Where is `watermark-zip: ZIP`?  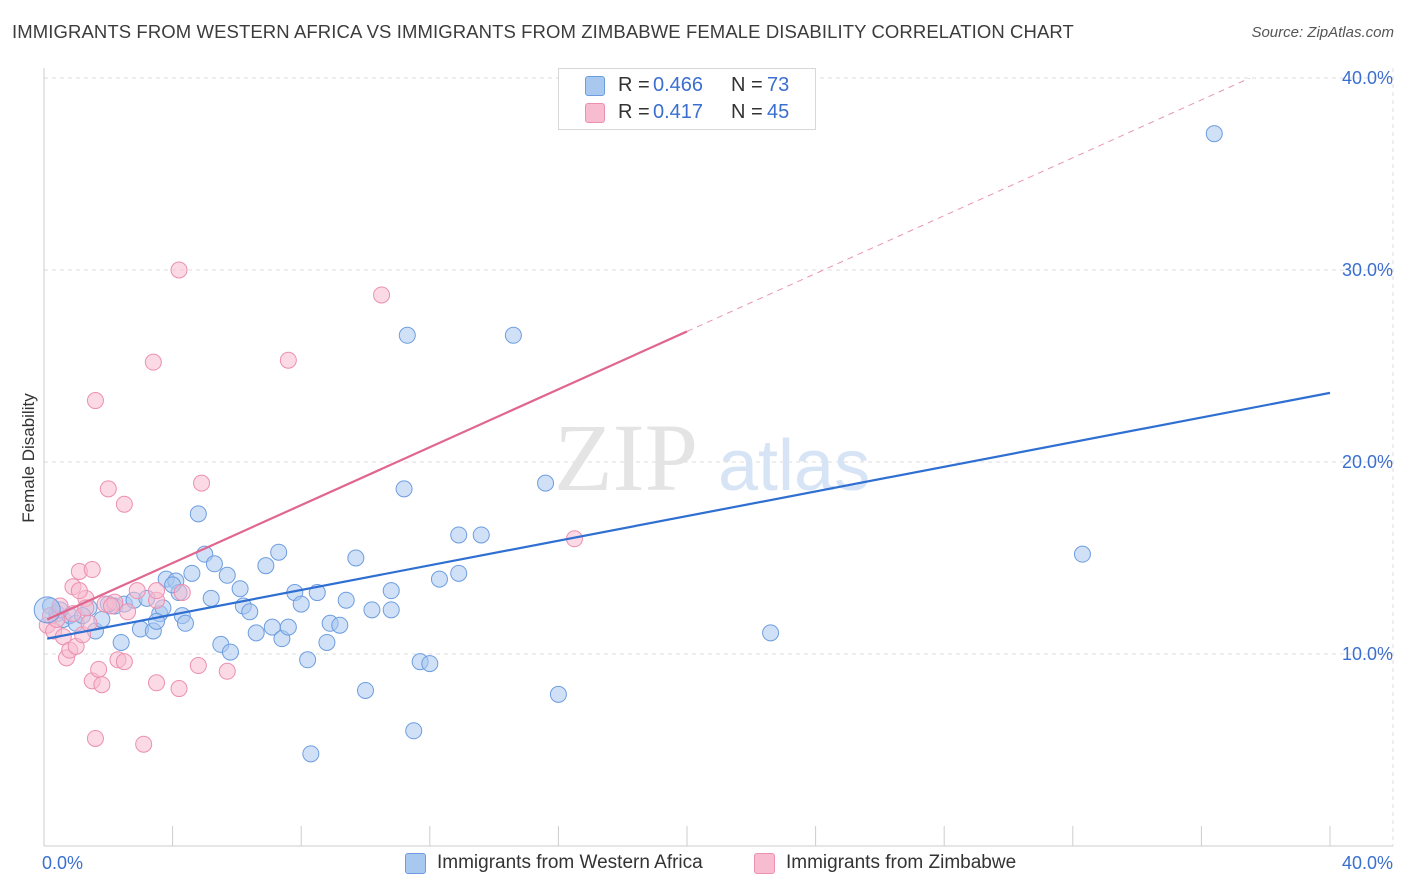 watermark-zip: ZIP is located at coordinates (626, 457).